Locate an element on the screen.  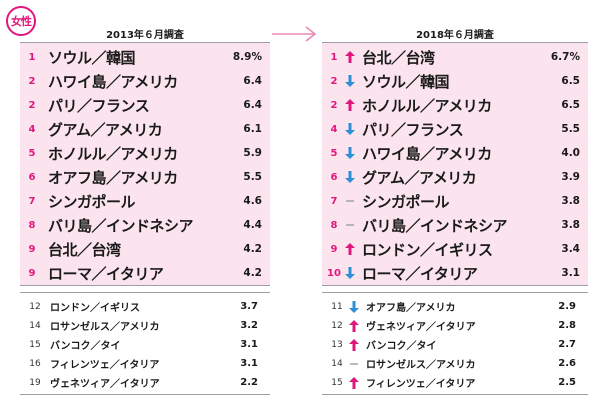
ranking-row: 15 バンコク／タイ 3.1 is located at coordinates (145, 344).